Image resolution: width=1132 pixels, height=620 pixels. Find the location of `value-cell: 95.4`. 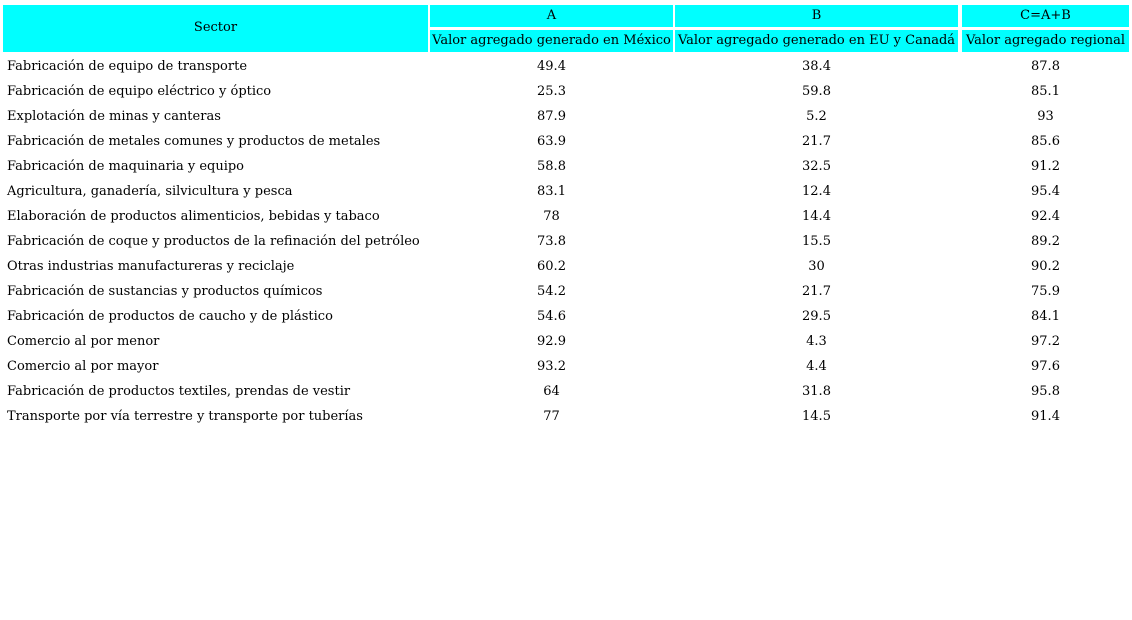

value-cell: 95.4 is located at coordinates (1045, 191).